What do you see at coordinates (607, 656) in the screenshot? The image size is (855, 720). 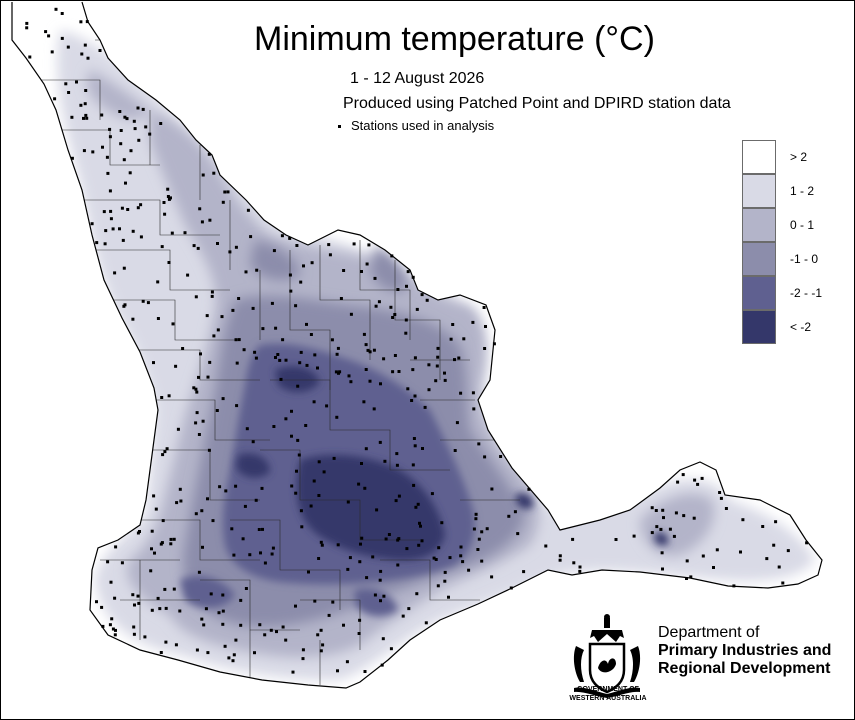 I see `coat-of-arms-icon` at bounding box center [607, 656].